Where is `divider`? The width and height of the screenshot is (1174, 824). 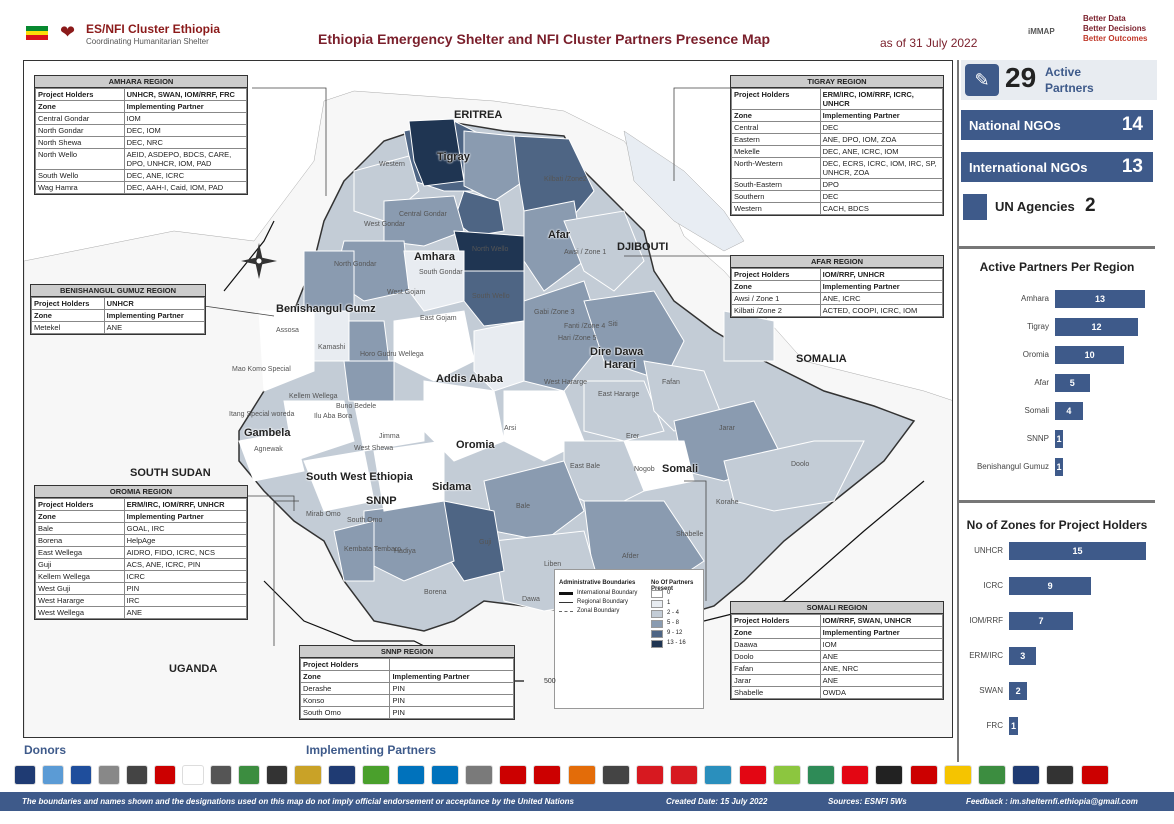
divider is located at coordinates (1057, 501).